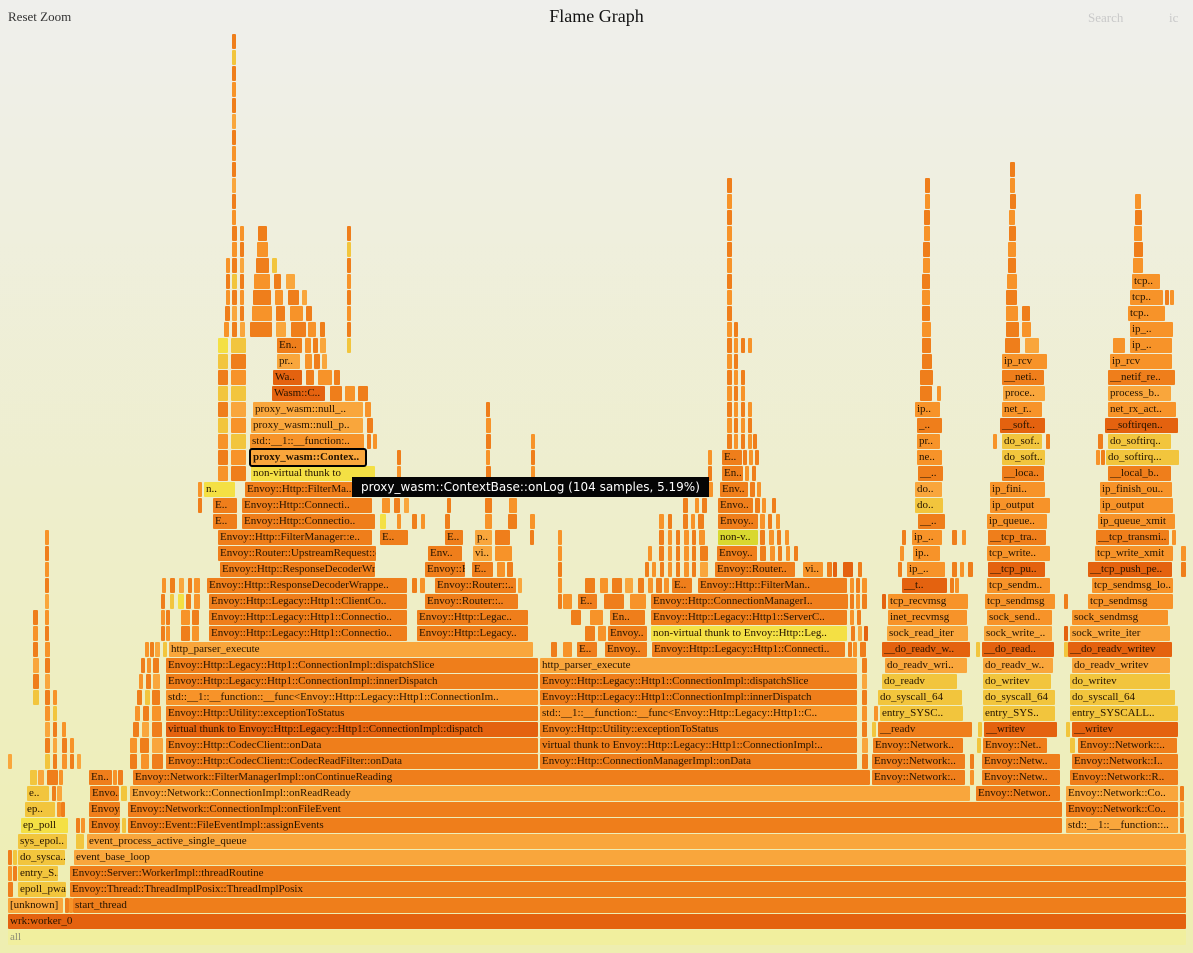 This screenshot has height=953, width=1193. I want to click on flame-frame: E.., so click(682, 585).